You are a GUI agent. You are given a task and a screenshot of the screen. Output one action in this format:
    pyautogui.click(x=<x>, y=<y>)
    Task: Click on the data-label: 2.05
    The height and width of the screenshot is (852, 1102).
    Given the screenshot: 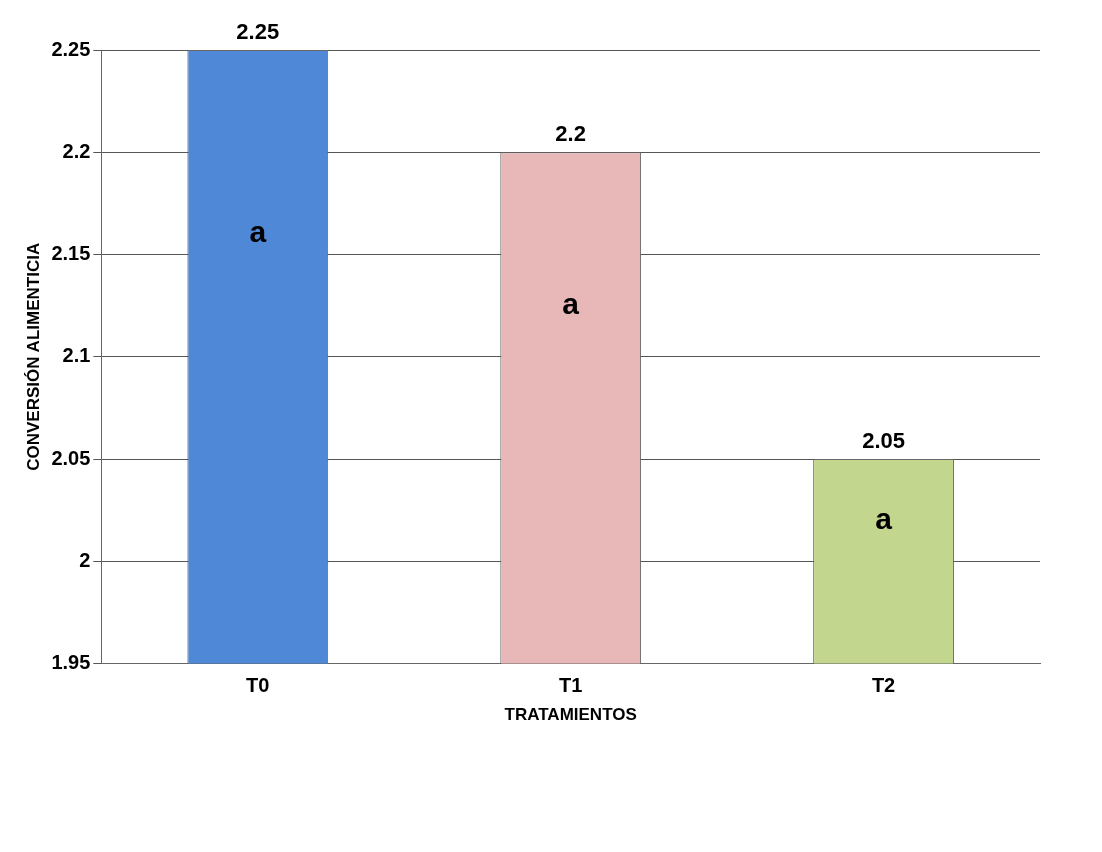 What is the action you would take?
    pyautogui.click(x=883, y=441)
    